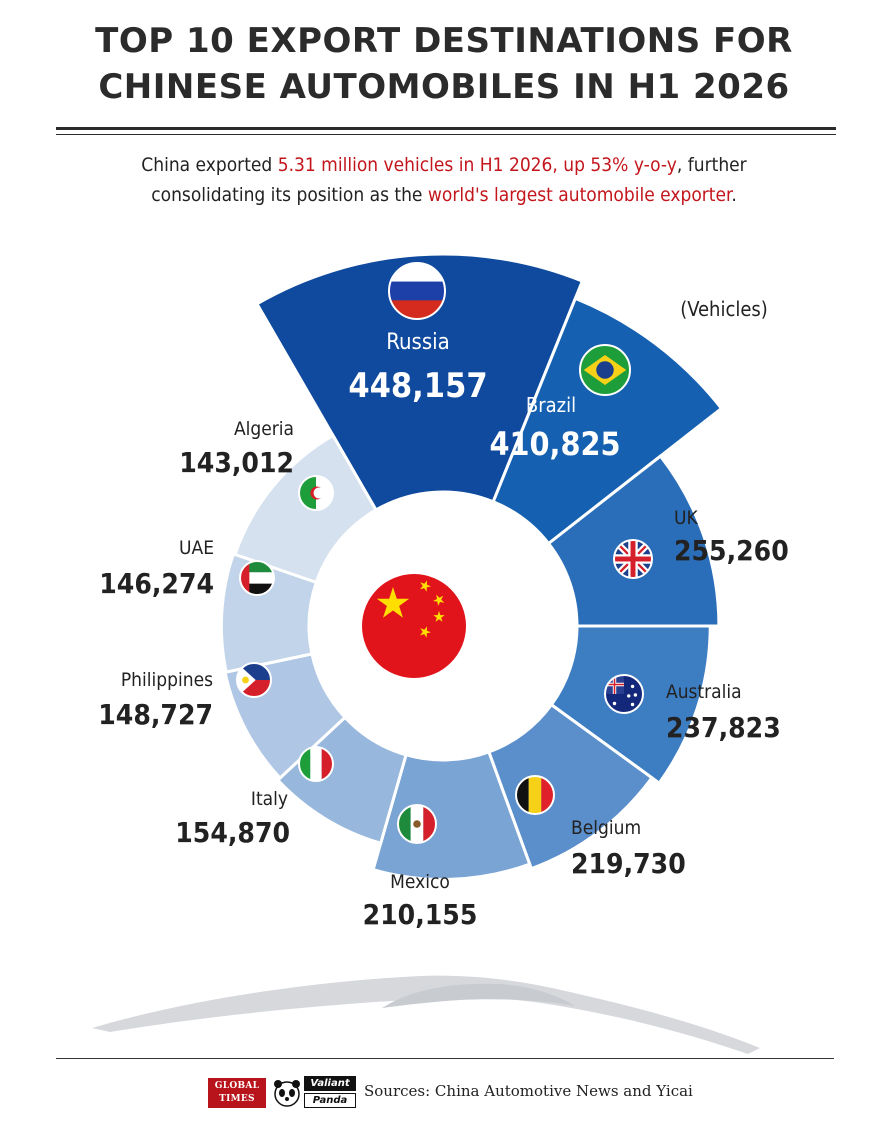  What do you see at coordinates (417, 824) in the screenshot?
I see `mexico-flag-icon` at bounding box center [417, 824].